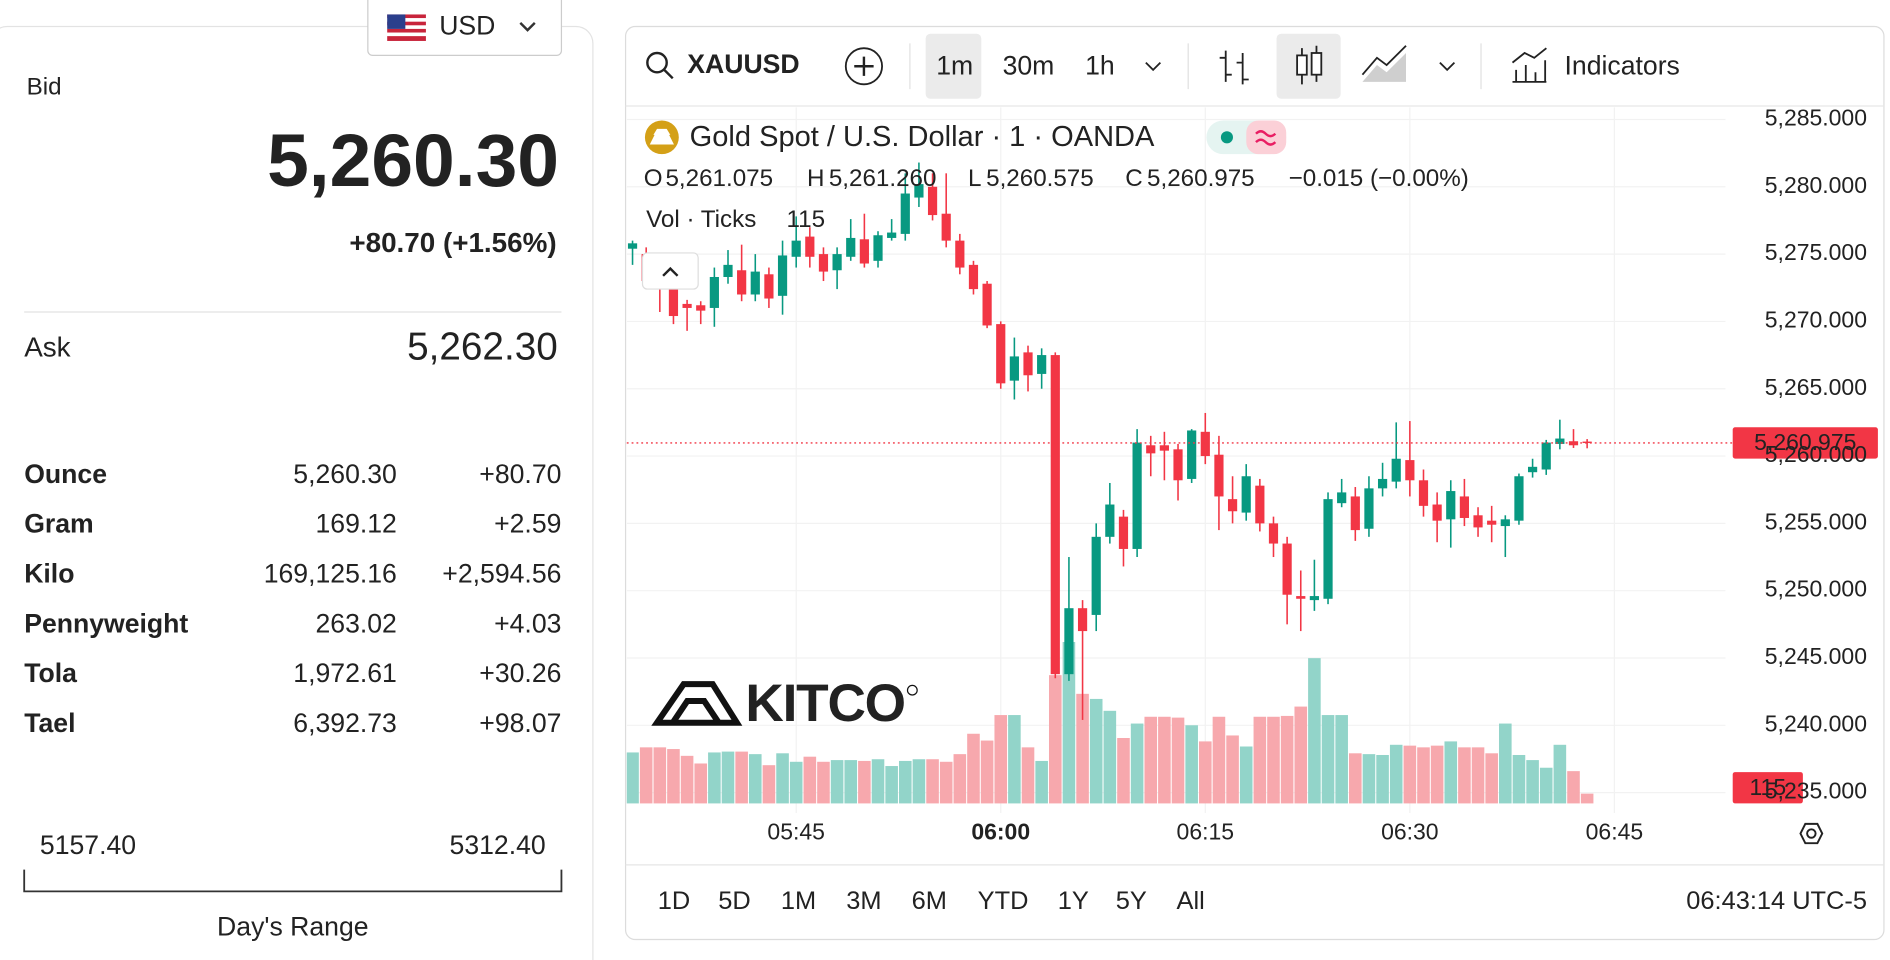 The height and width of the screenshot is (960, 1890). Describe the element at coordinates (1816, 454) in the screenshot. I see `y-tick-label: 5,260.000` at that location.